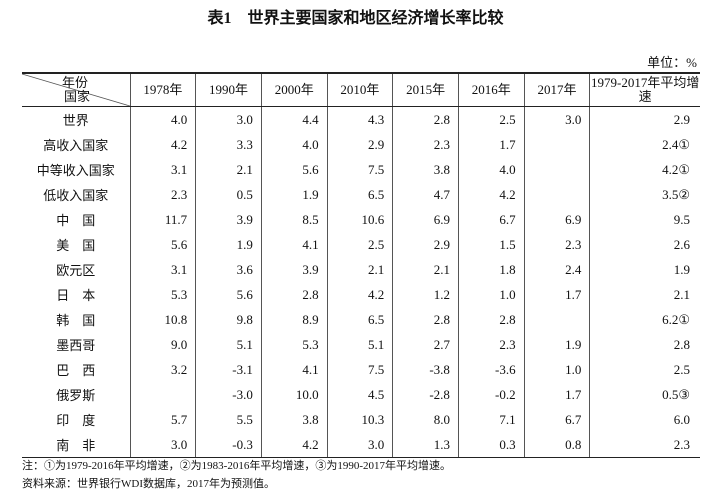 This screenshot has height=495, width=711. What do you see at coordinates (228, 369) in the screenshot?
I see `cell: -3.1` at bounding box center [228, 369].